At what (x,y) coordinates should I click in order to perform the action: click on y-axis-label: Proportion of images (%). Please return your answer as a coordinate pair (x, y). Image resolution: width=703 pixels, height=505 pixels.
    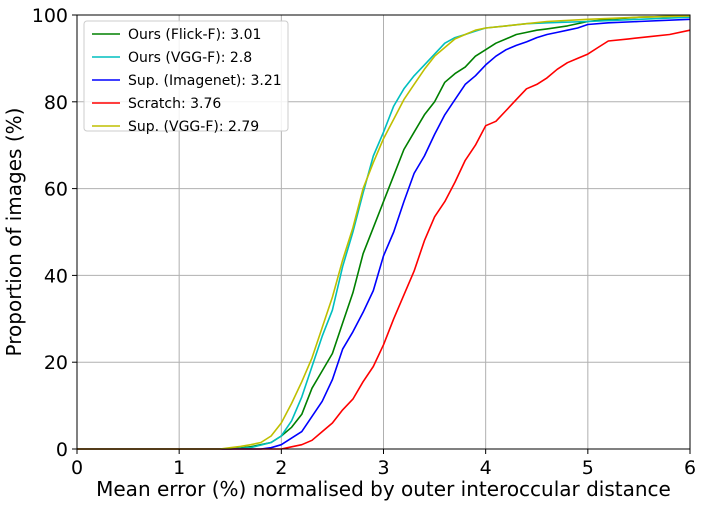
    Looking at the image, I should click on (14, 232).